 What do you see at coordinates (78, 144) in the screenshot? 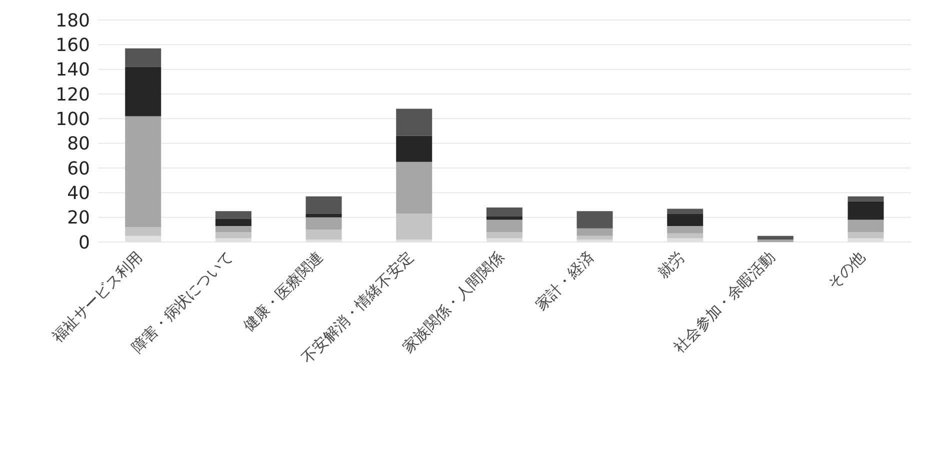
I see `y-tick-label: 80` at bounding box center [78, 144].